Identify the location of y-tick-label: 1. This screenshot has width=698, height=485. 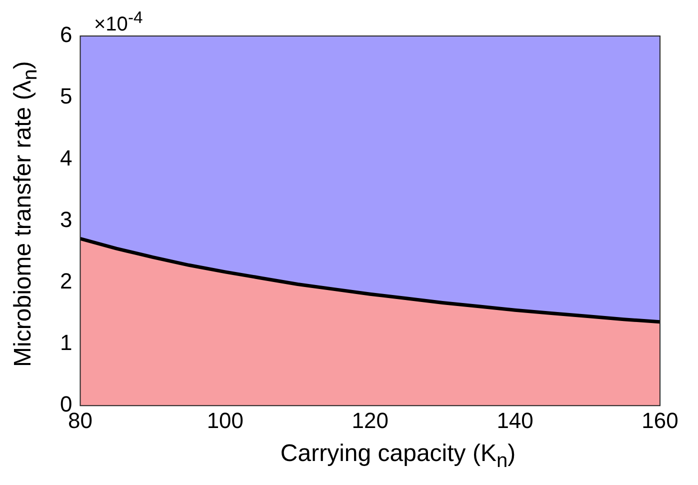
(66, 343).